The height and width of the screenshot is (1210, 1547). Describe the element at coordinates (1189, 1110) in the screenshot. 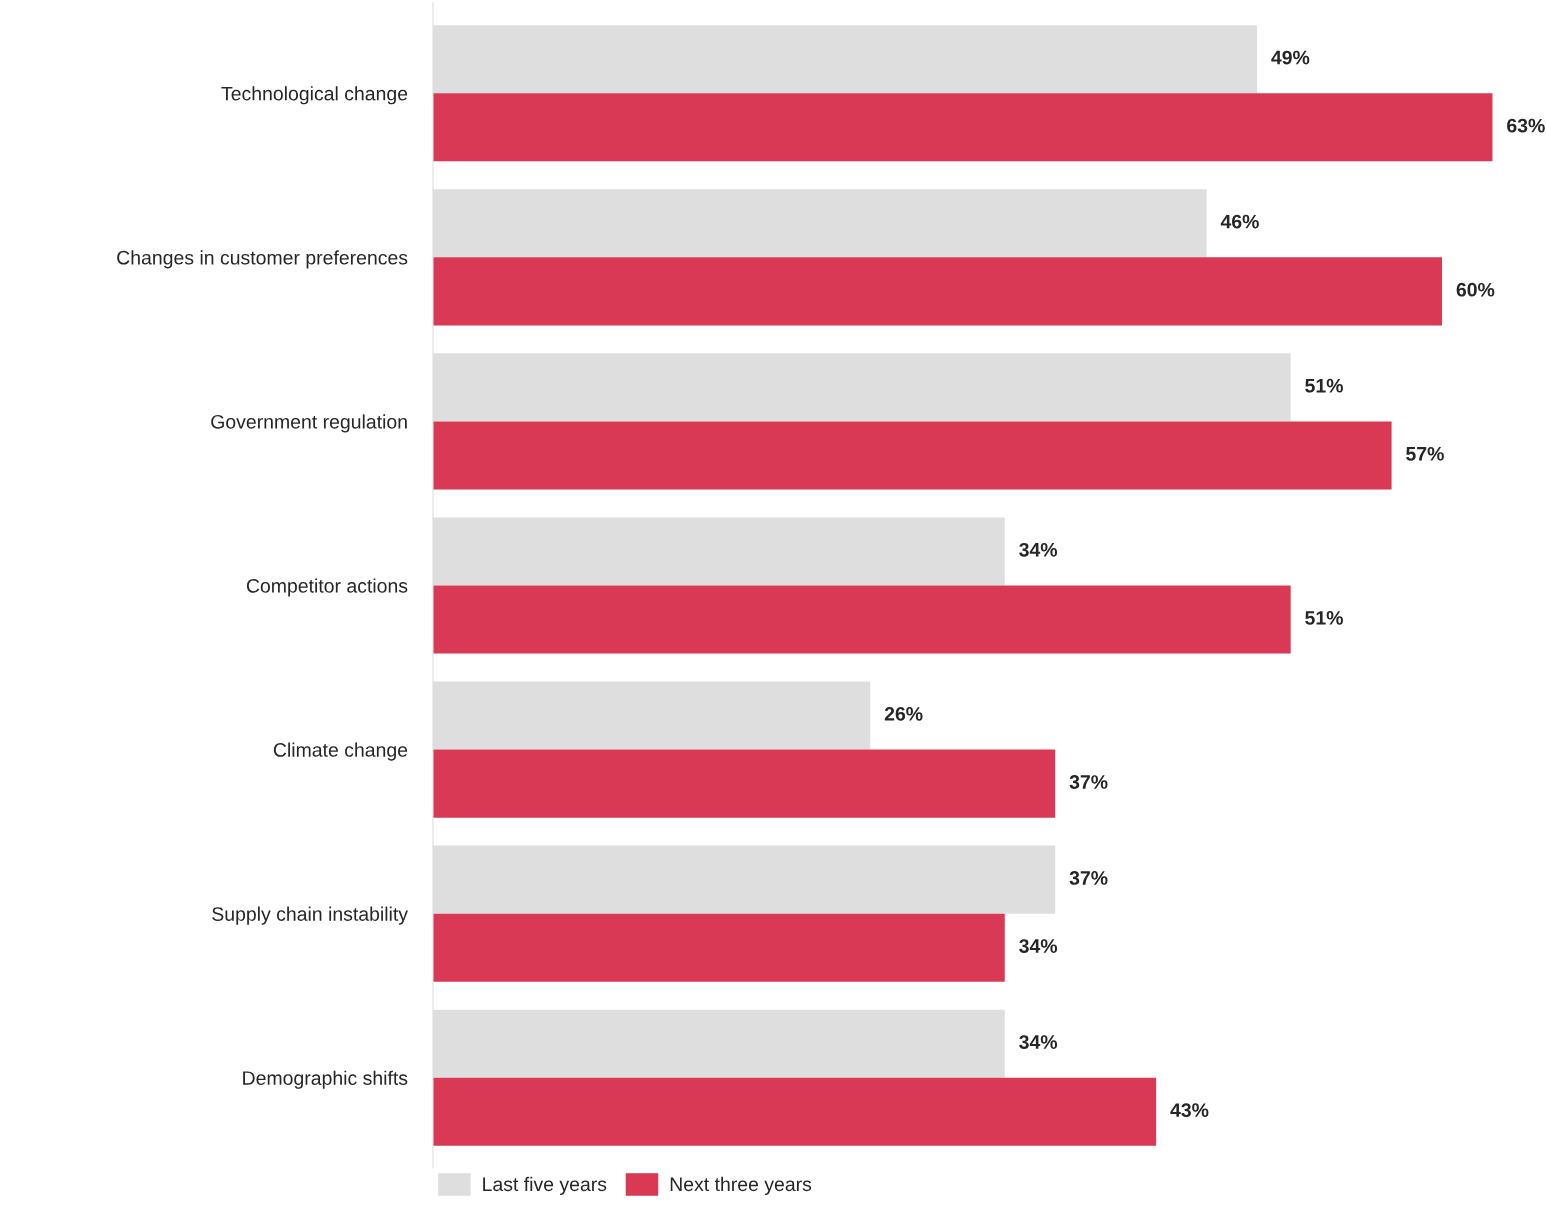

I see `data-label: 43%` at that location.